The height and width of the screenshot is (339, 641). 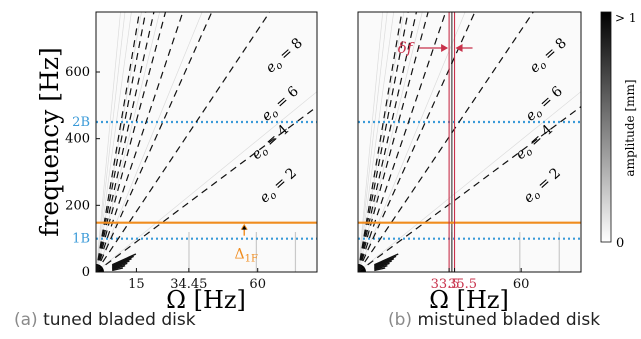 What do you see at coordinates (462, 284) in the screenshot?
I see `x-tick-label-b: 35.5` at bounding box center [462, 284].